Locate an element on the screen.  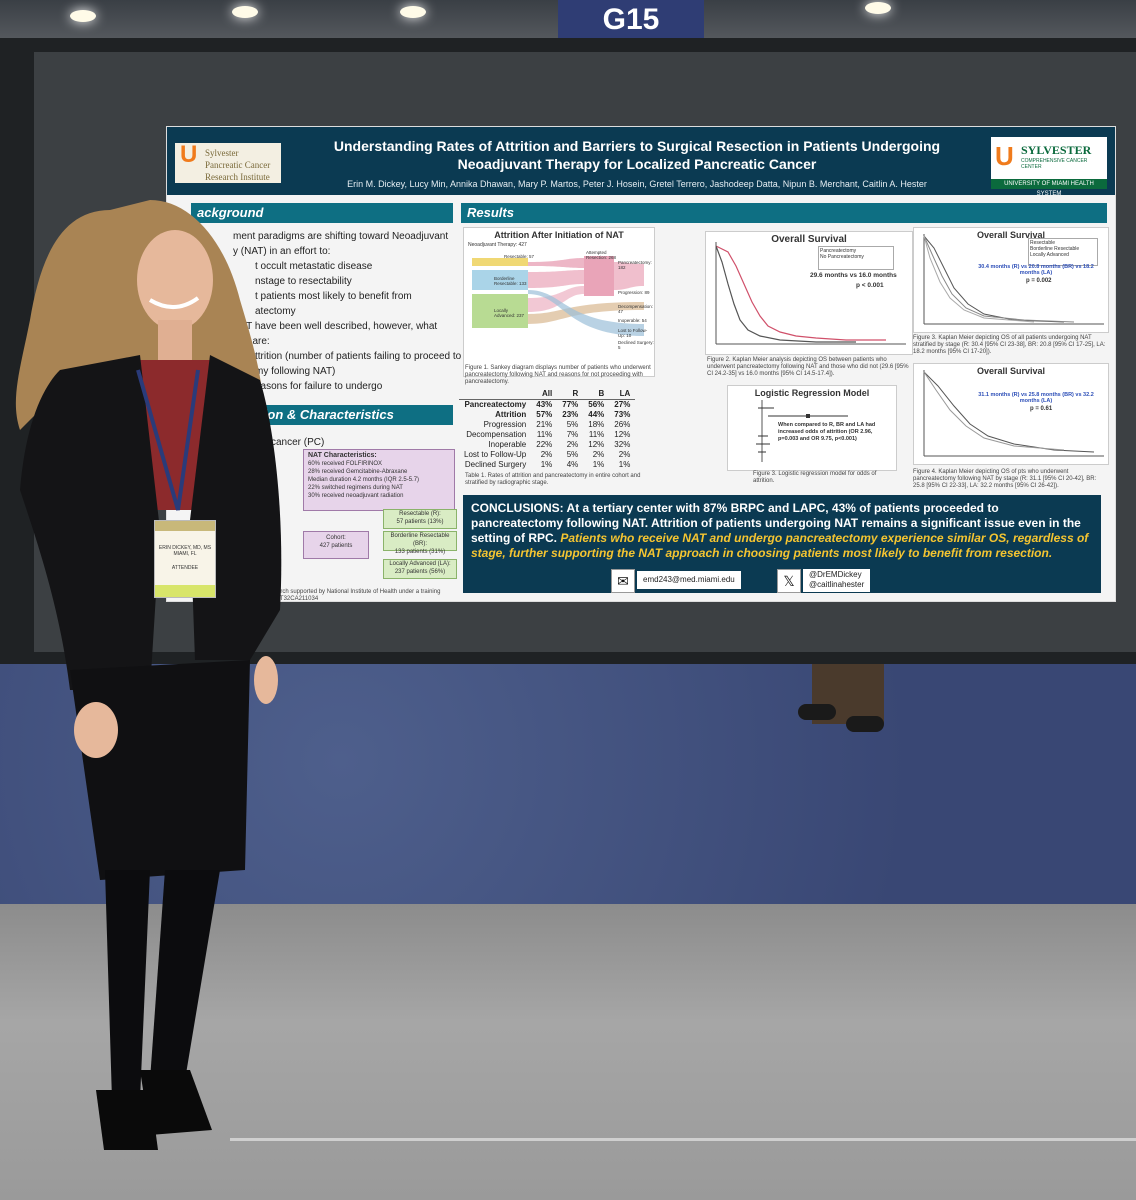
table-cell: 11% is located at coordinates (544, 434).